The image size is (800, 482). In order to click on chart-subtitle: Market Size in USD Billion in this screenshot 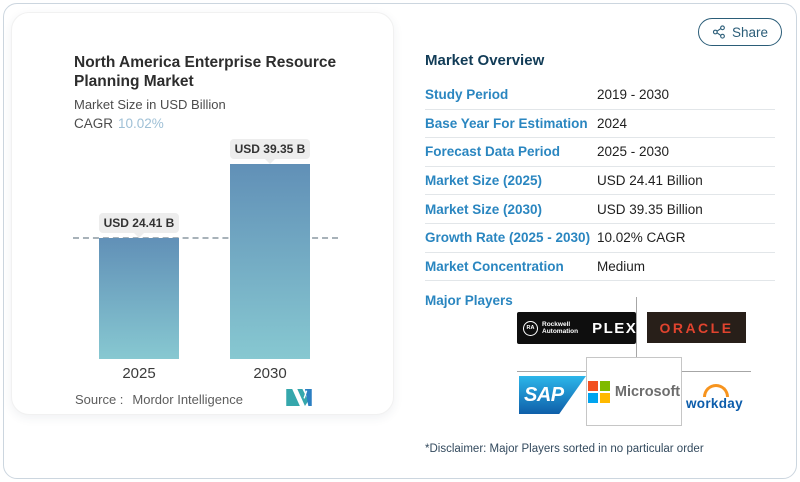, I will do `click(150, 104)`.